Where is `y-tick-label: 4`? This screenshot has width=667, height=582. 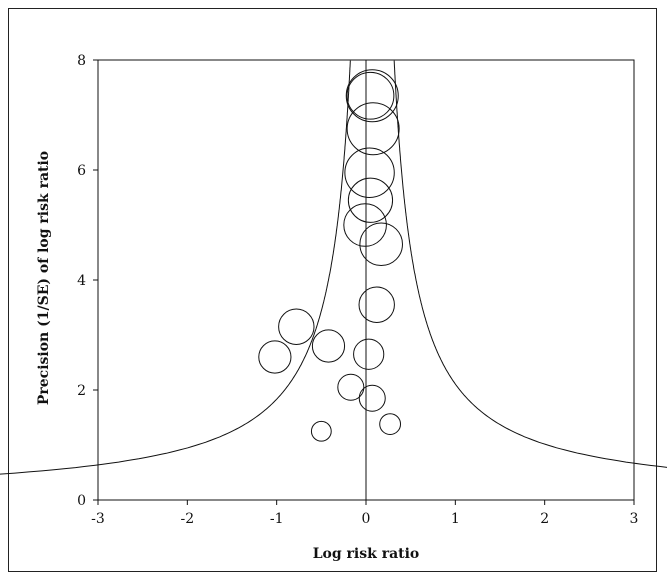
y-tick-label: 4 is located at coordinates (81, 281).